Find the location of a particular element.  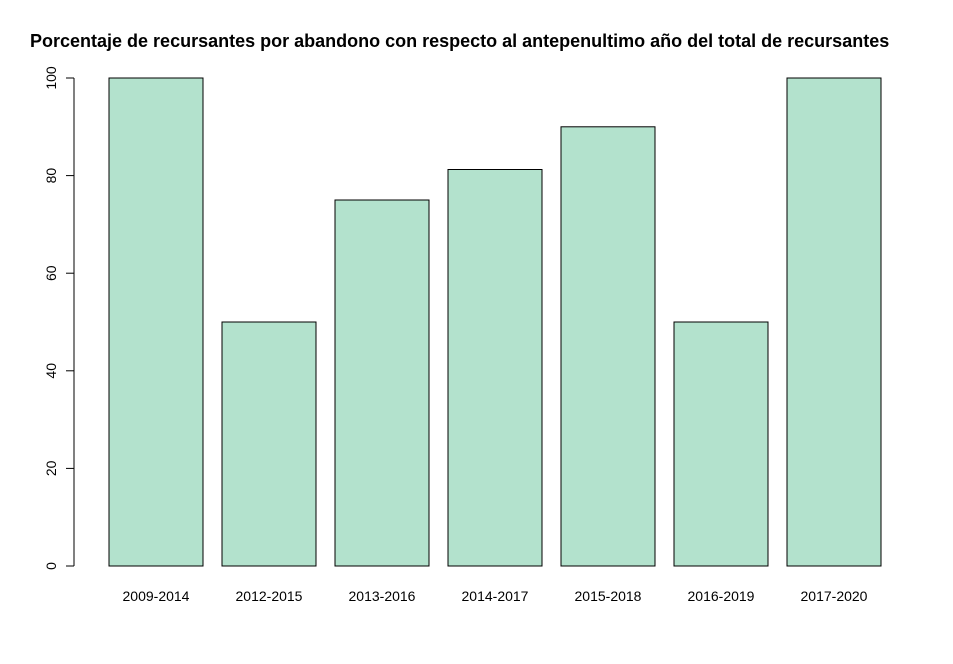

y-tick-label: 60 is located at coordinates (51, 273).